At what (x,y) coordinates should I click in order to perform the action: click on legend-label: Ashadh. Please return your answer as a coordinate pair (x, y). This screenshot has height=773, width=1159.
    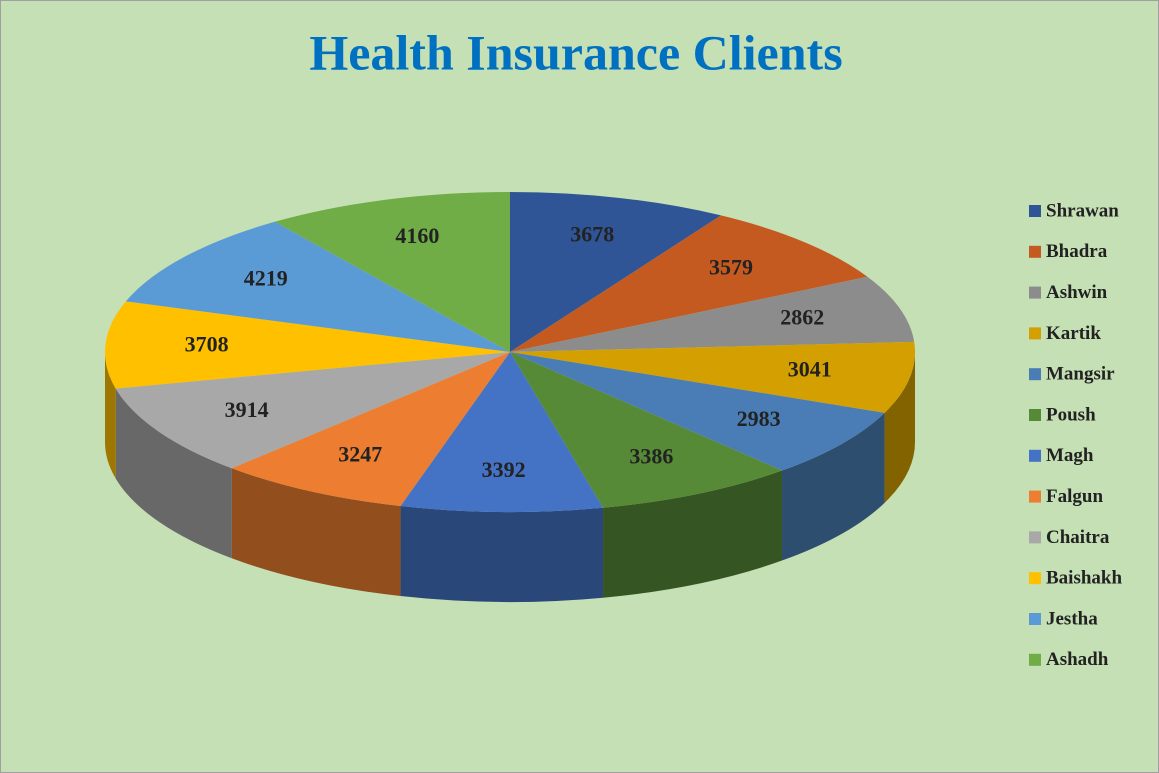
    Looking at the image, I should click on (1077, 659).